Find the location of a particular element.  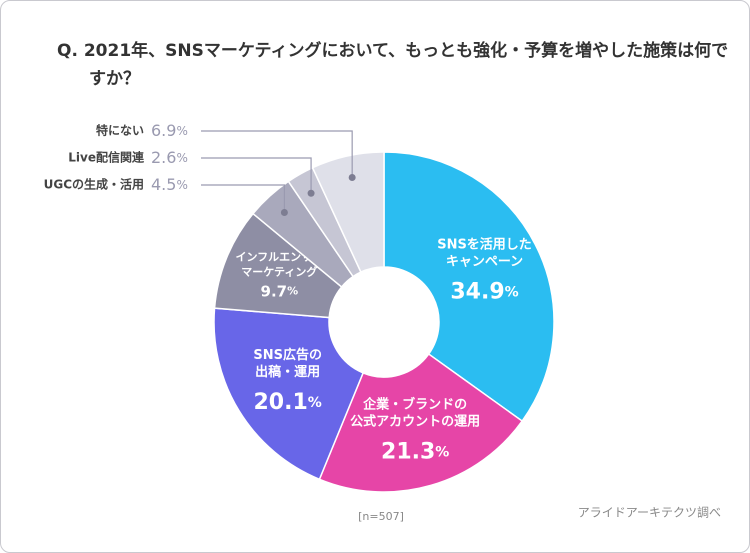

sample-note: [n=507] is located at coordinates (381, 516).